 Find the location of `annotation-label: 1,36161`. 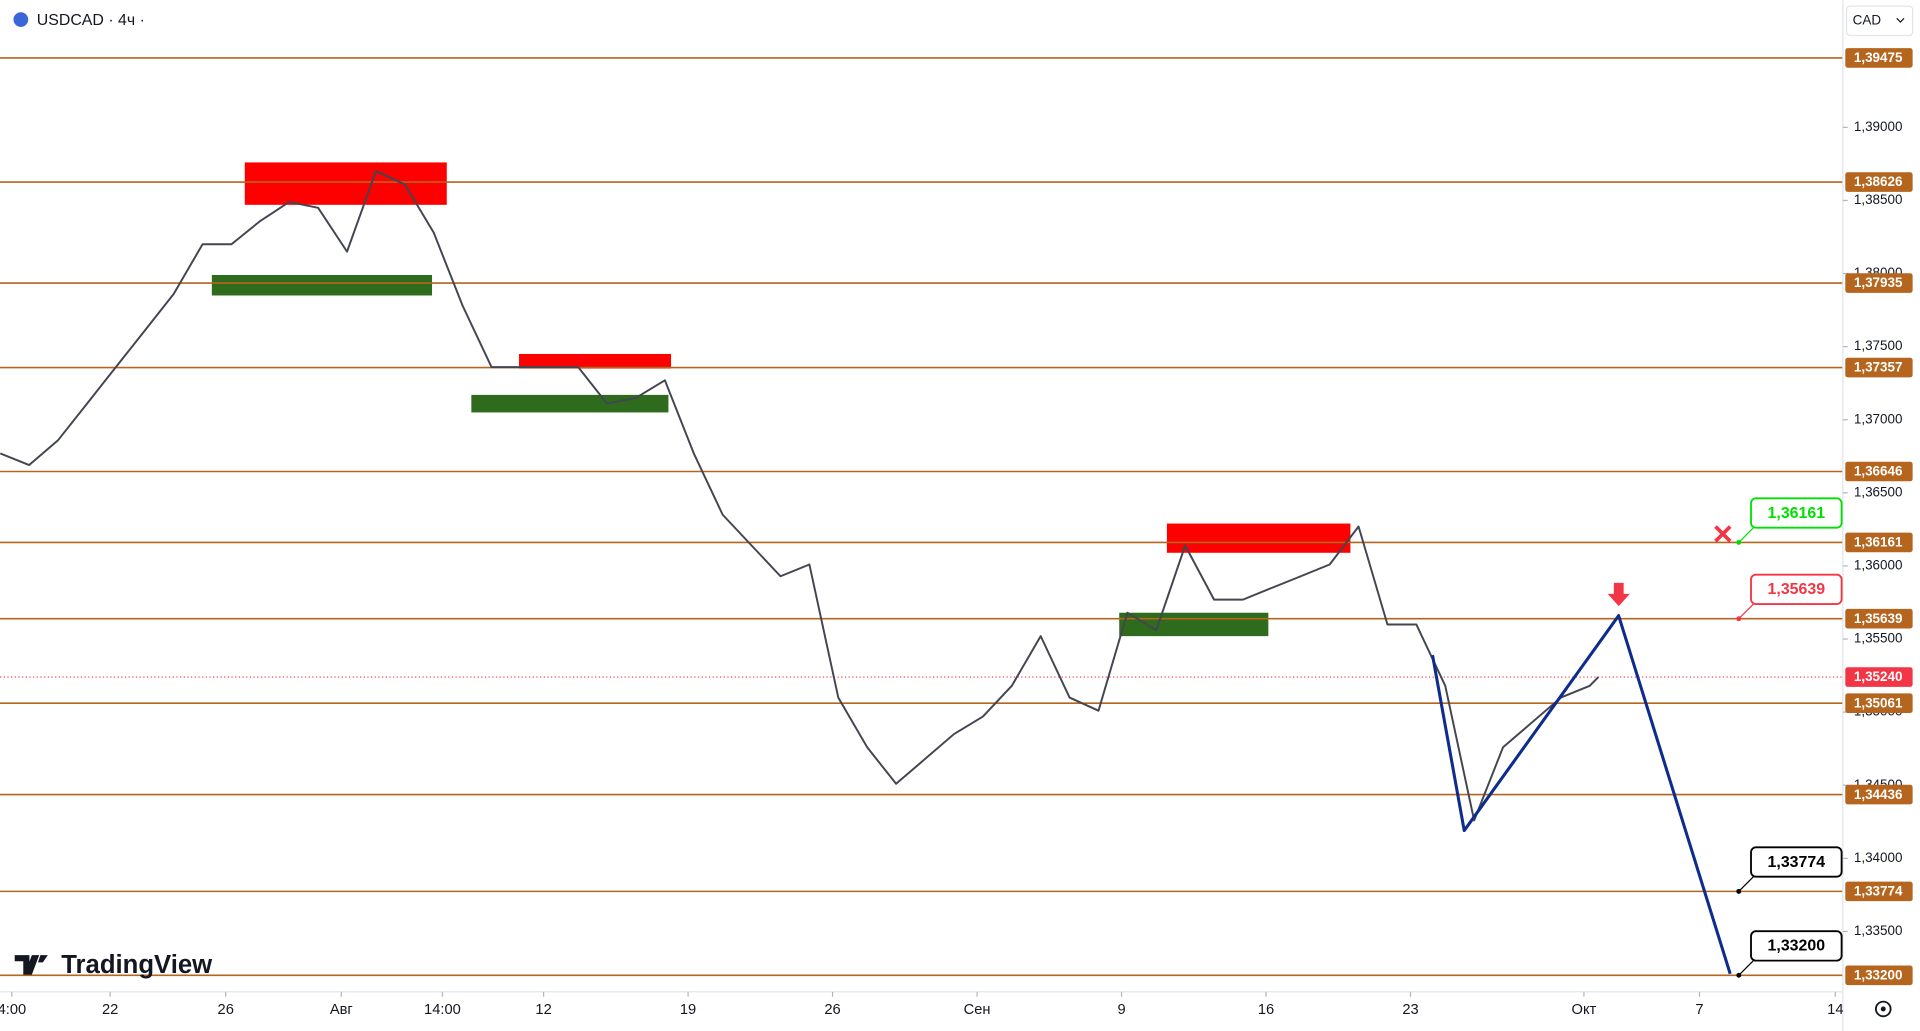

annotation-label: 1,36161 is located at coordinates (1797, 513).